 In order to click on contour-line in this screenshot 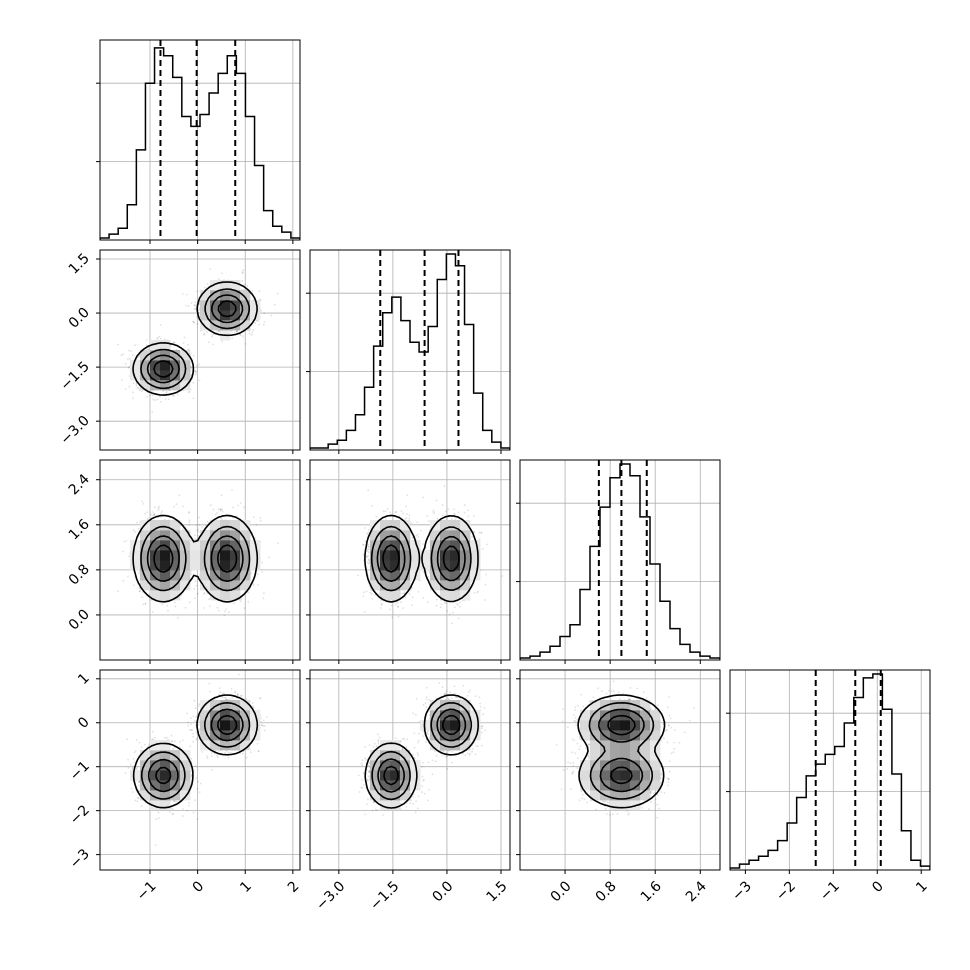, I will do `click(195, 339)`.